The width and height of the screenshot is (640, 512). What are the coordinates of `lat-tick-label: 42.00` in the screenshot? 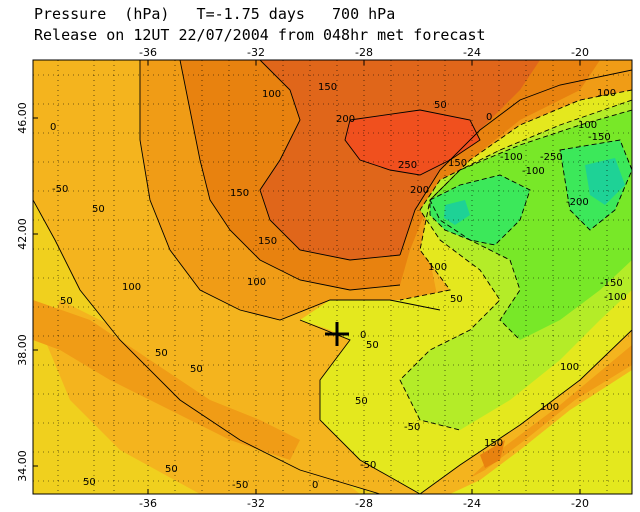 It's located at (22, 234).